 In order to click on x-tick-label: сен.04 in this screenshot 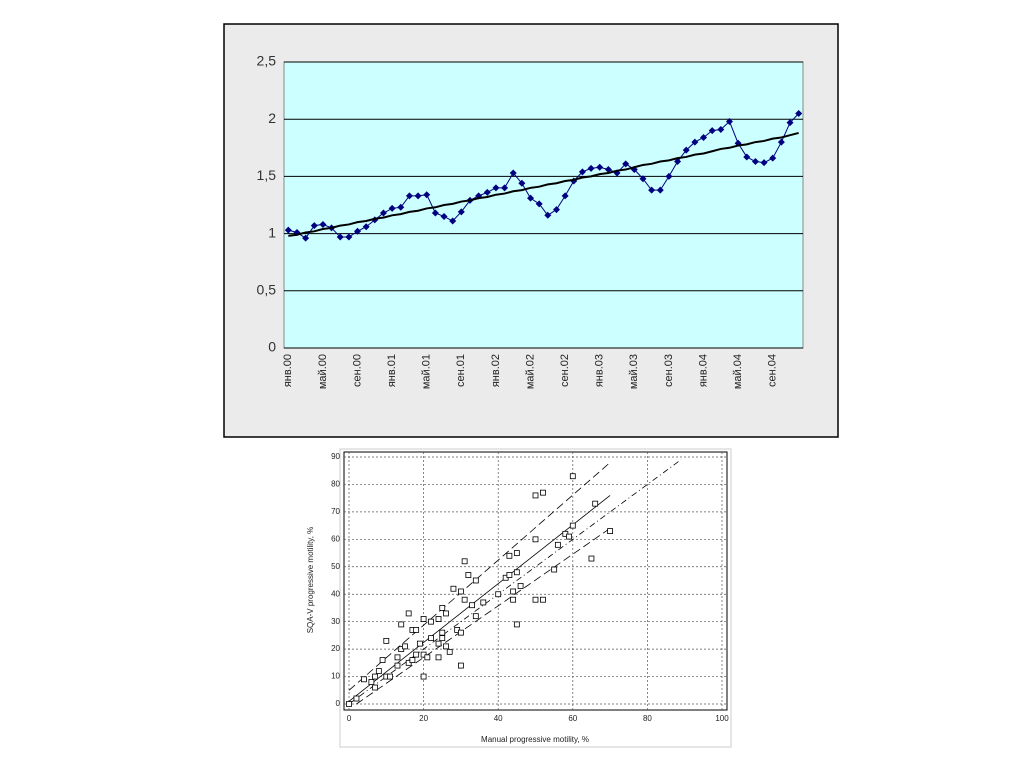, I will do `click(773, 370)`.